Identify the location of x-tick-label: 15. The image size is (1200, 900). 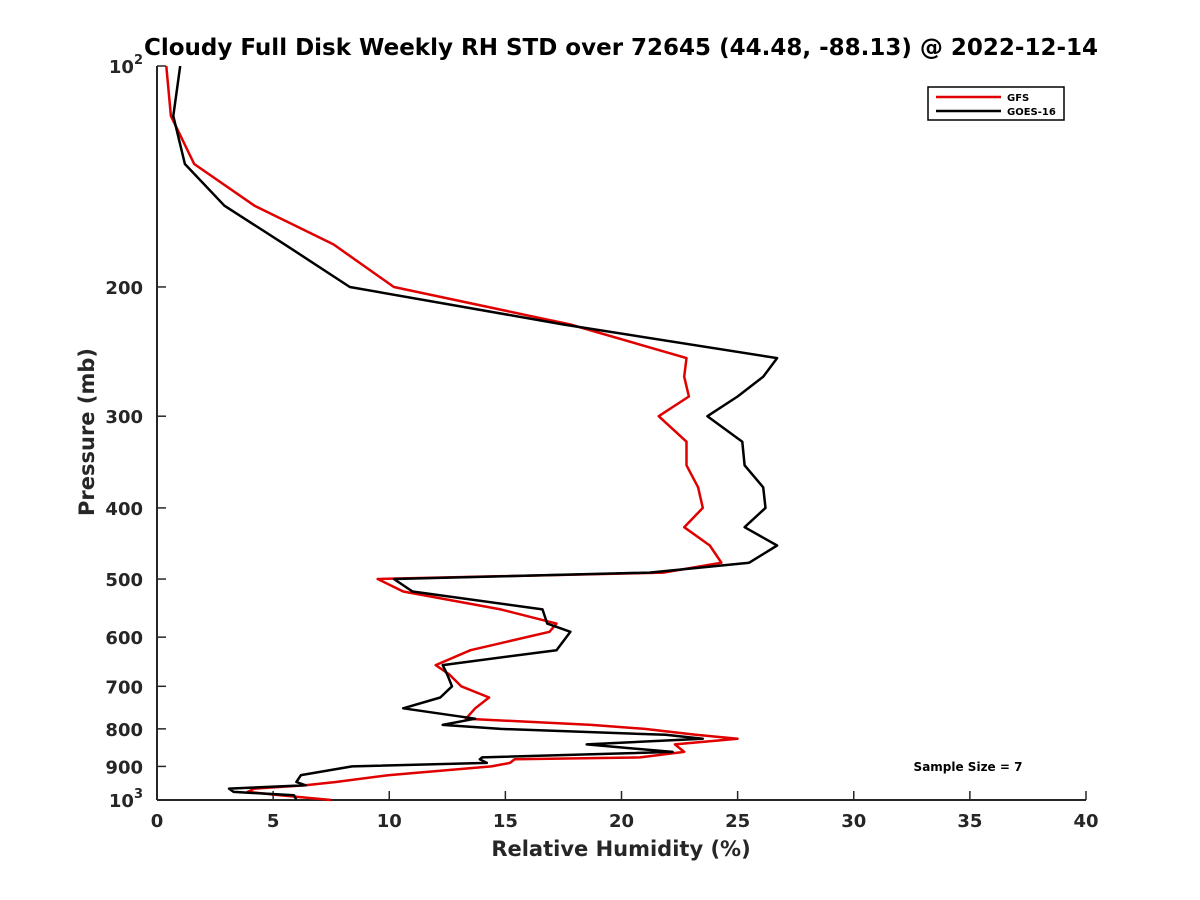
(505, 821).